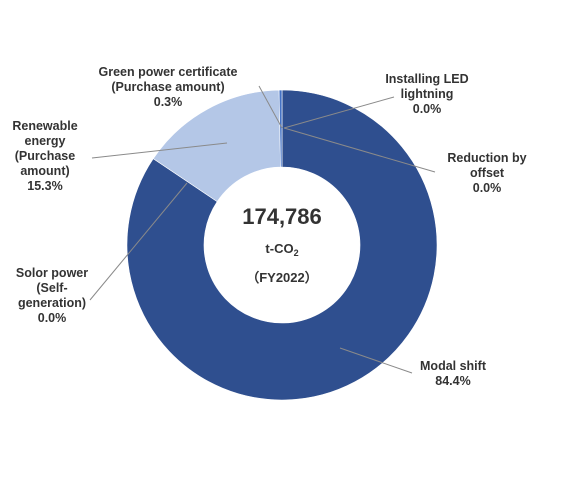 This screenshot has width=564, height=488. What do you see at coordinates (279, 248) in the screenshot?
I see `center-unit-base: t-CO` at bounding box center [279, 248].